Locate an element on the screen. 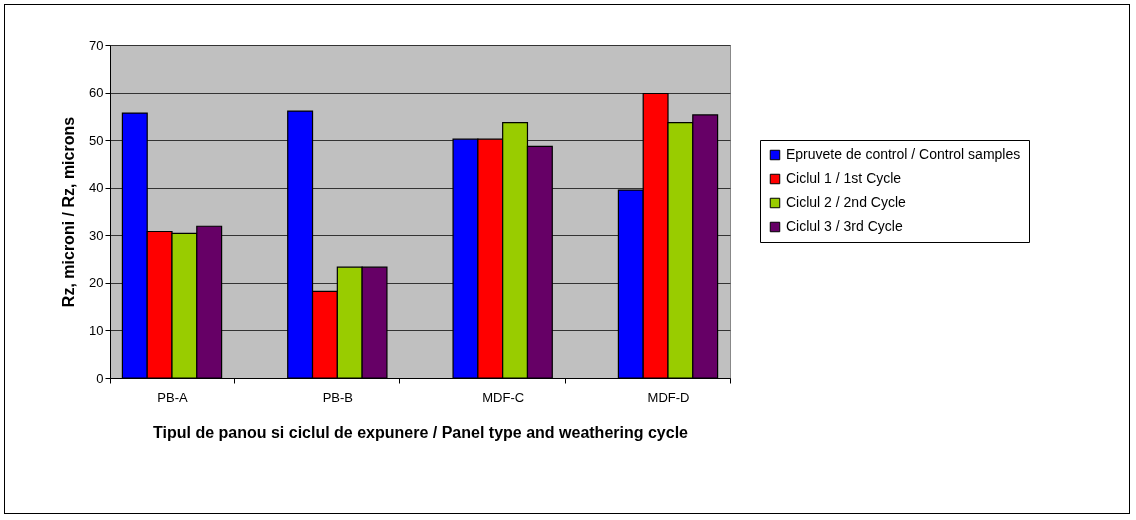  y-tick-label: 40 is located at coordinates (96, 188).